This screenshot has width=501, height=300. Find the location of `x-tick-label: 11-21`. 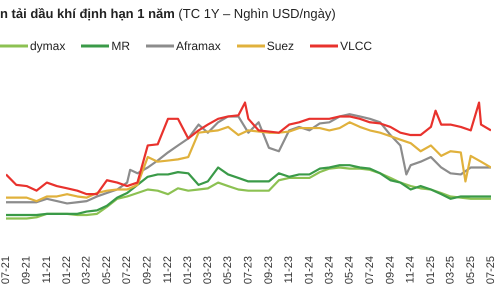

x-tick-label: 11-21 is located at coordinates (46, 270).